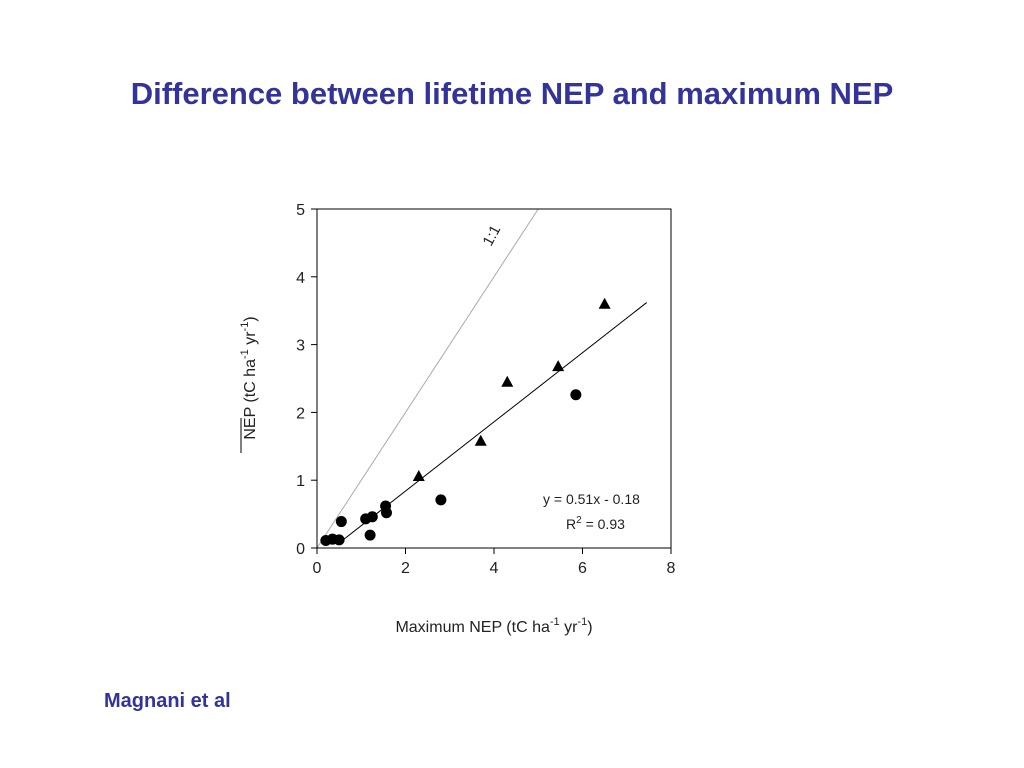  I want to click on lines-layer, so click(482, 378).